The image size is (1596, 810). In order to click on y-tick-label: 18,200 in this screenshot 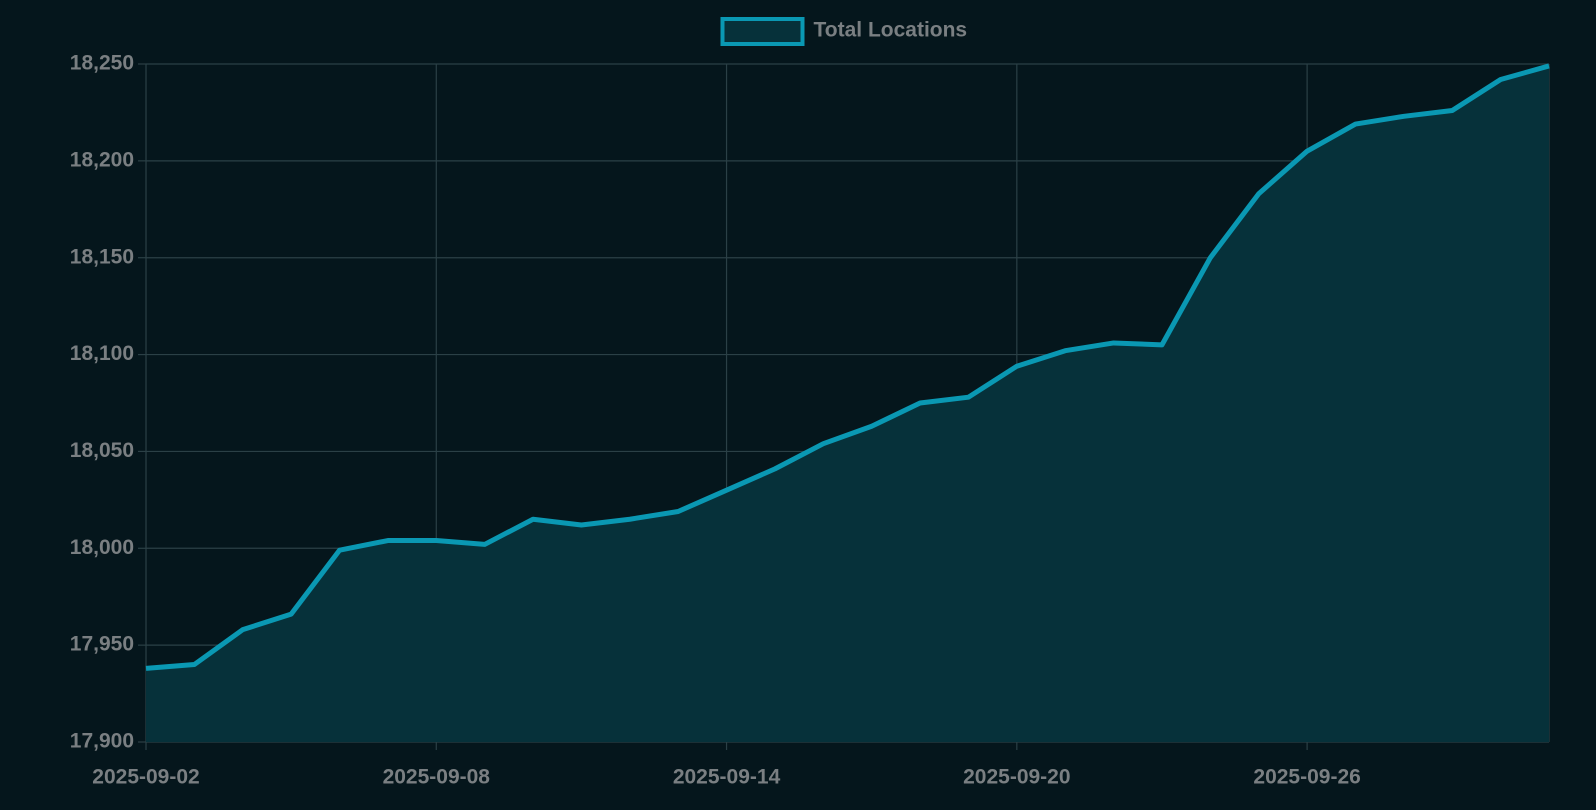, I will do `click(102, 159)`.